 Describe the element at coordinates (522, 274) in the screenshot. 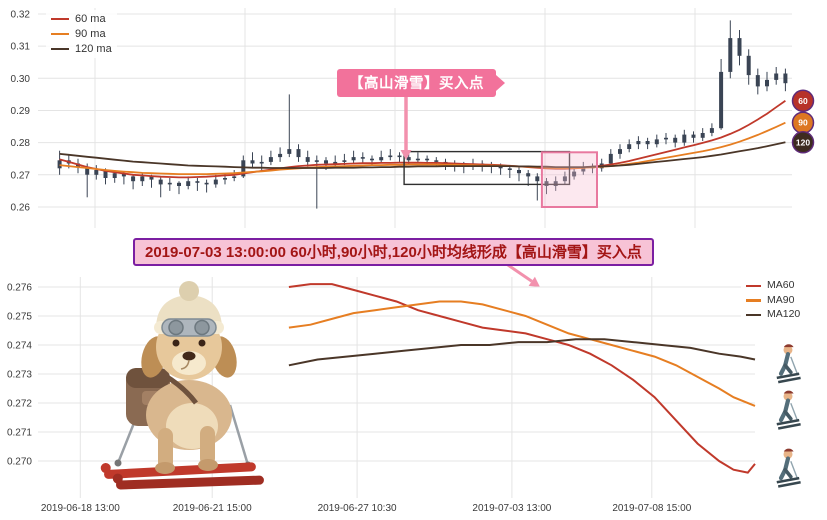

I see `down-right-arrow-icon` at that location.